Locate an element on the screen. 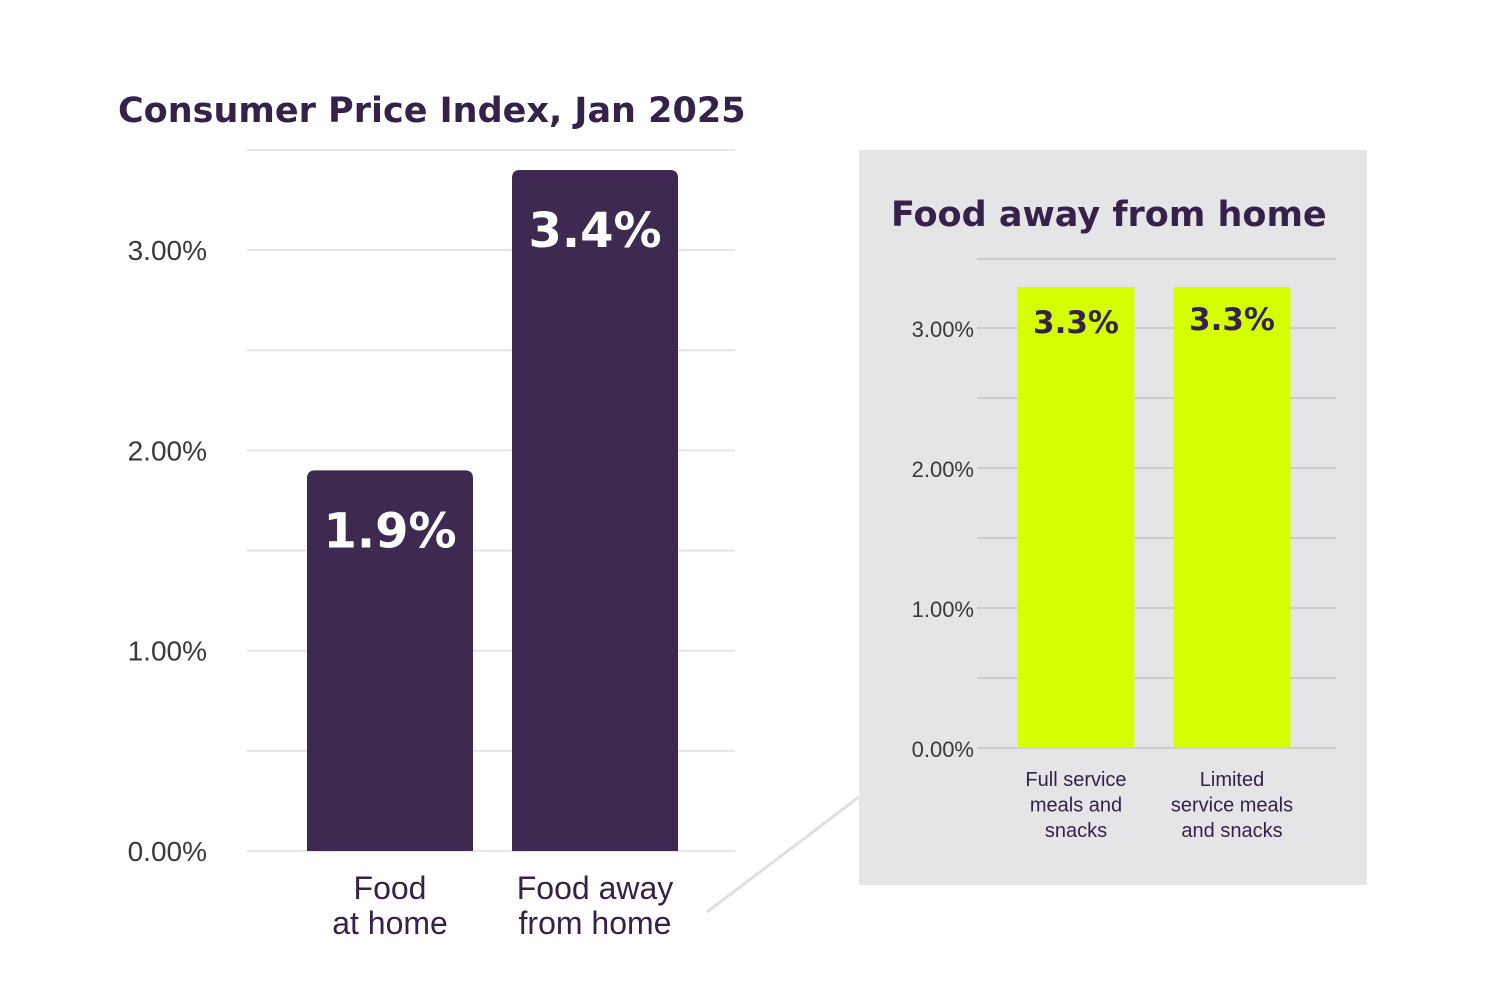 The image size is (1500, 1000). main-y-tick-label: 3.00% is located at coordinates (167, 250).